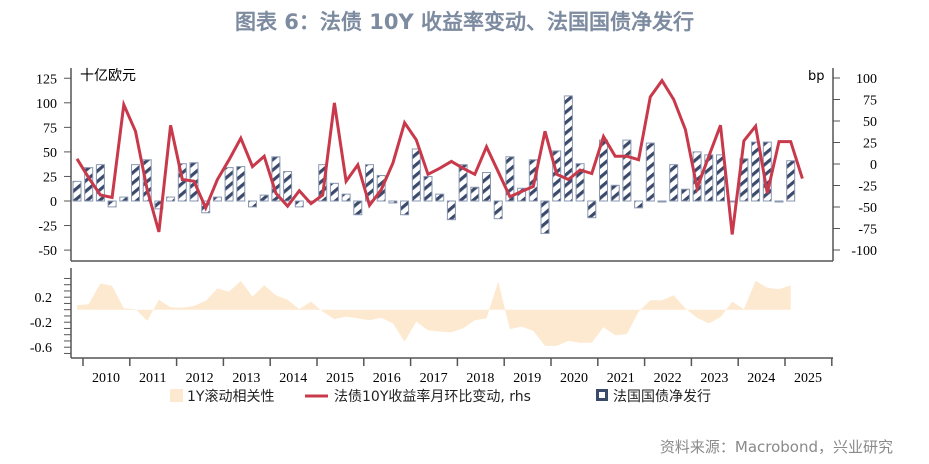 Image resolution: width=929 pixels, height=464 pixels. What do you see at coordinates (200, 378) in the screenshot?
I see `x-tick-label: 2012` at bounding box center [200, 378].